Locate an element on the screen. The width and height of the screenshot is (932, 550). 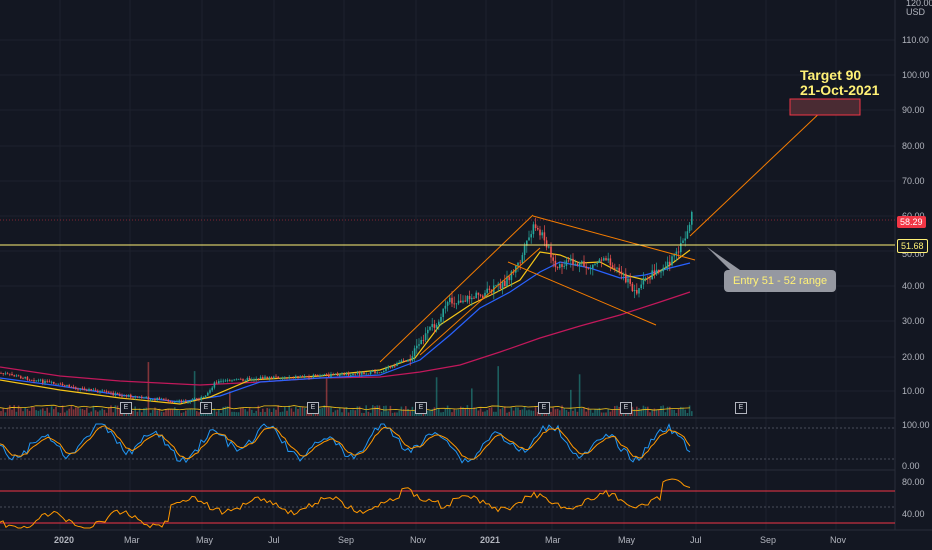
entry-callout: Entry 51 - 52 range is located at coordinates (780, 281).